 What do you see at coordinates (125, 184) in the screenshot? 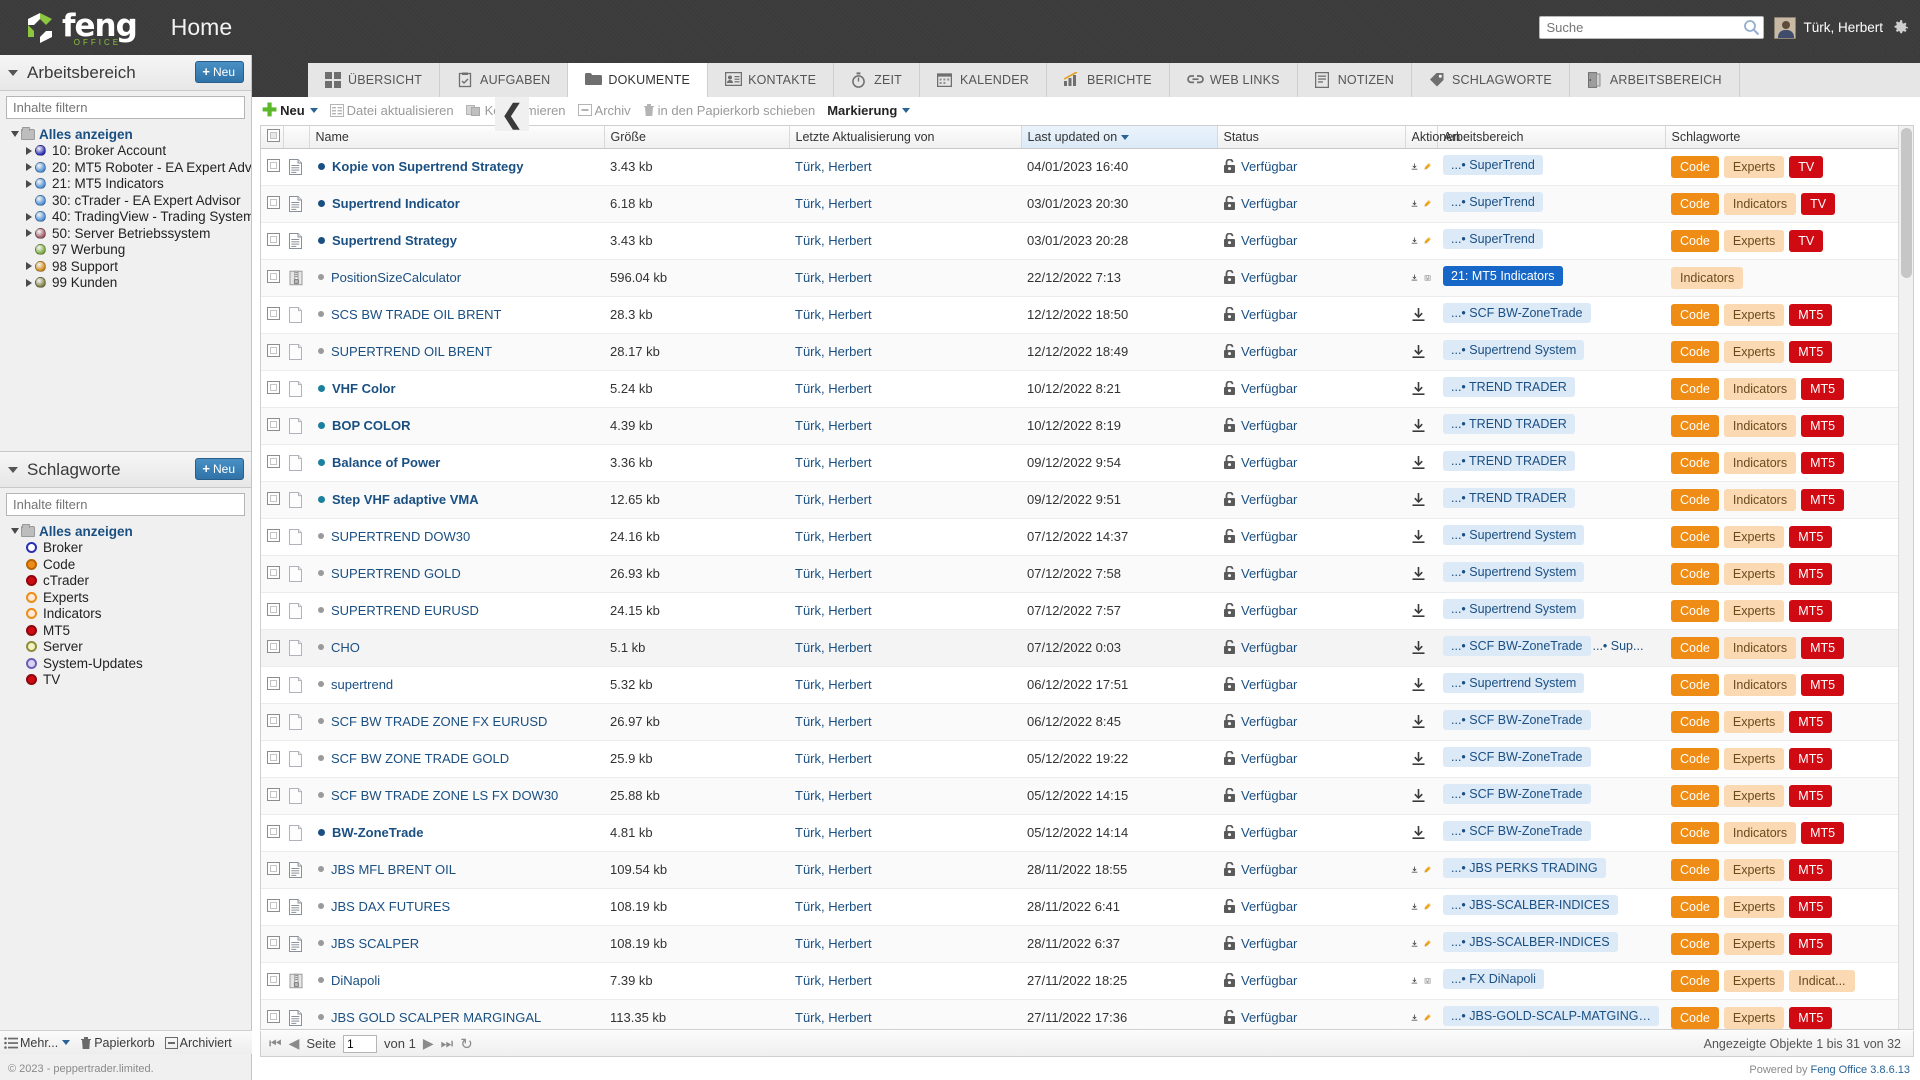
I see `workspace-item: 21: MT5 Indicators` at bounding box center [125, 184].